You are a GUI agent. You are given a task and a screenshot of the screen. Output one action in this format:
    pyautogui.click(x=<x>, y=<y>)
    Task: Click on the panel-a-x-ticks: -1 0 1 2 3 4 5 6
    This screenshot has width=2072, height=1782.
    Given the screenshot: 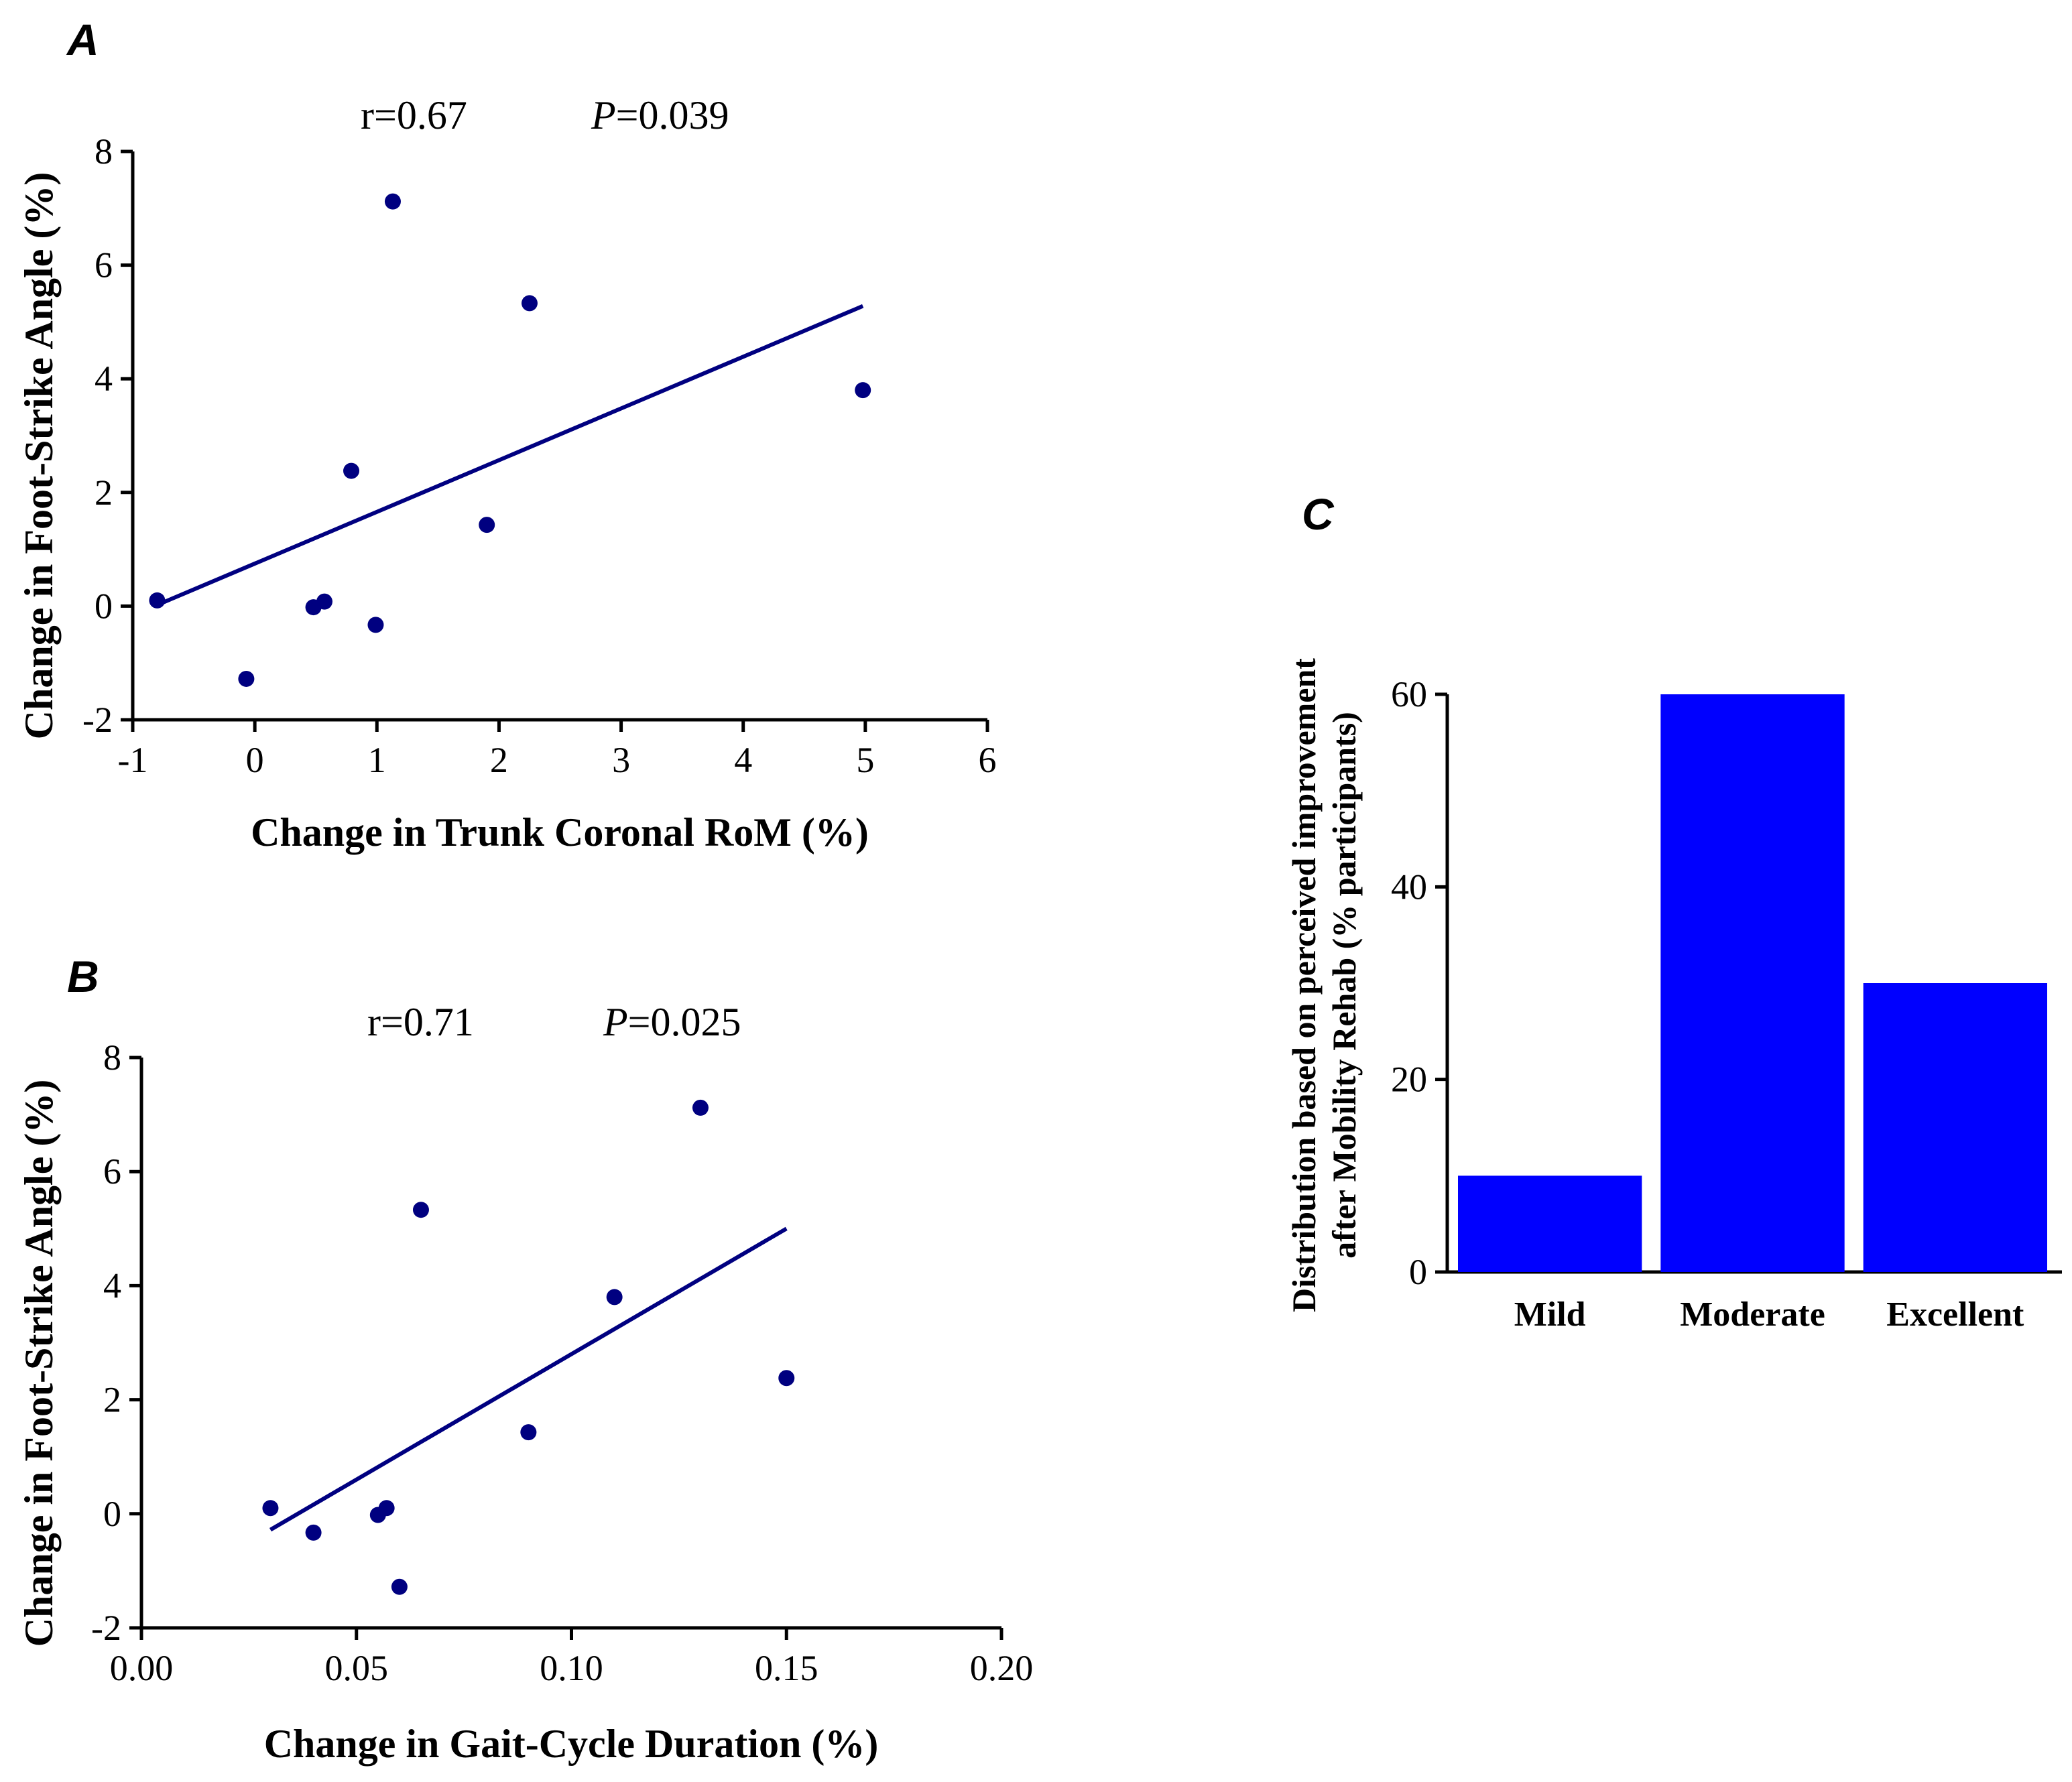 What is the action you would take?
    pyautogui.click(x=557, y=750)
    